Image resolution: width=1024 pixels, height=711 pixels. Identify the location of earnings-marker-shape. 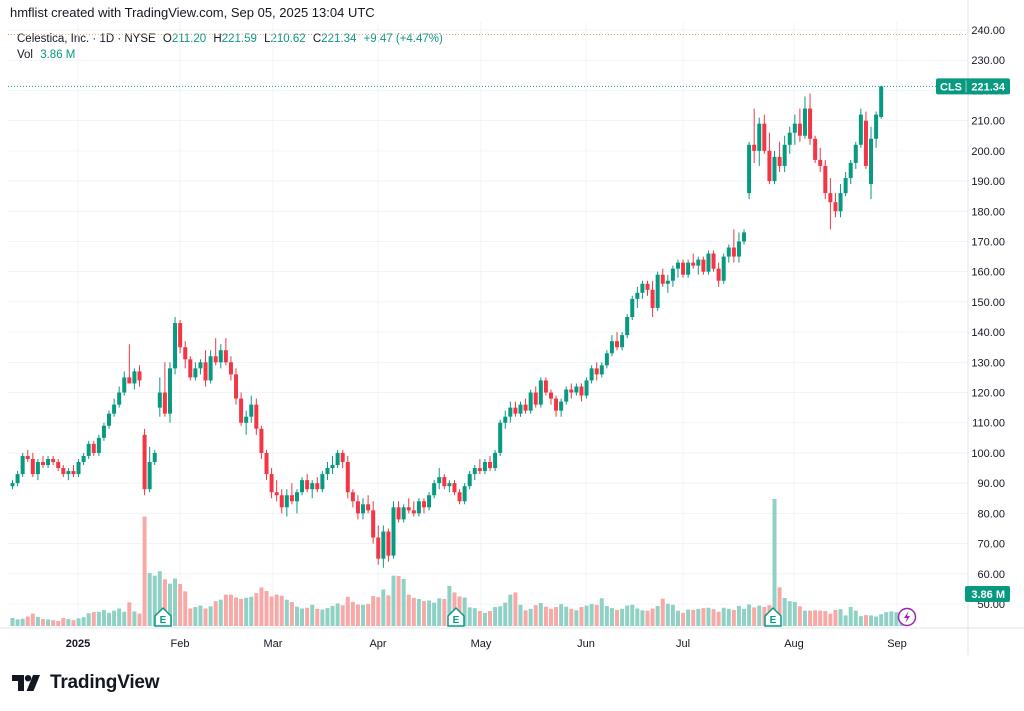
(163, 616).